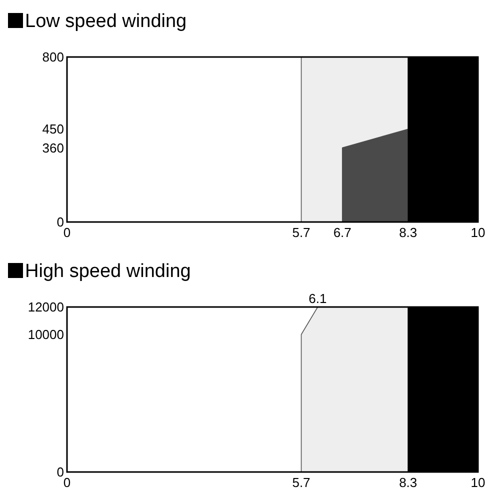 The width and height of the screenshot is (493, 497). What do you see at coordinates (53, 148) in the screenshot?
I see `y-tick-label: 360` at bounding box center [53, 148].